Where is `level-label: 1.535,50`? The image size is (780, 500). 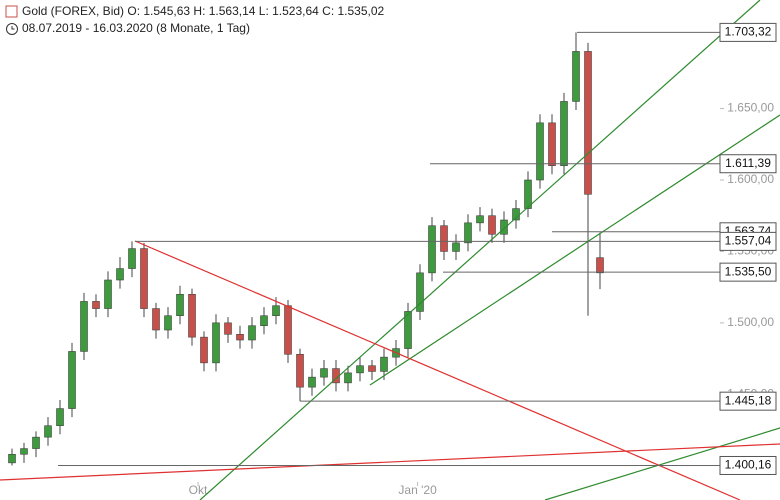
level-label: 1.535,50 is located at coordinates (748, 271).